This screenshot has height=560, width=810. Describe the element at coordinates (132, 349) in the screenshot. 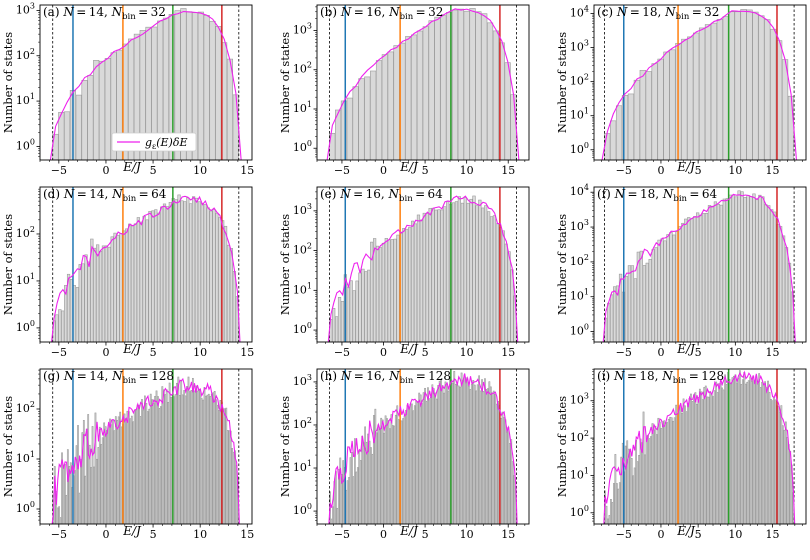

I see `x-axis-label: E/J` at that location.